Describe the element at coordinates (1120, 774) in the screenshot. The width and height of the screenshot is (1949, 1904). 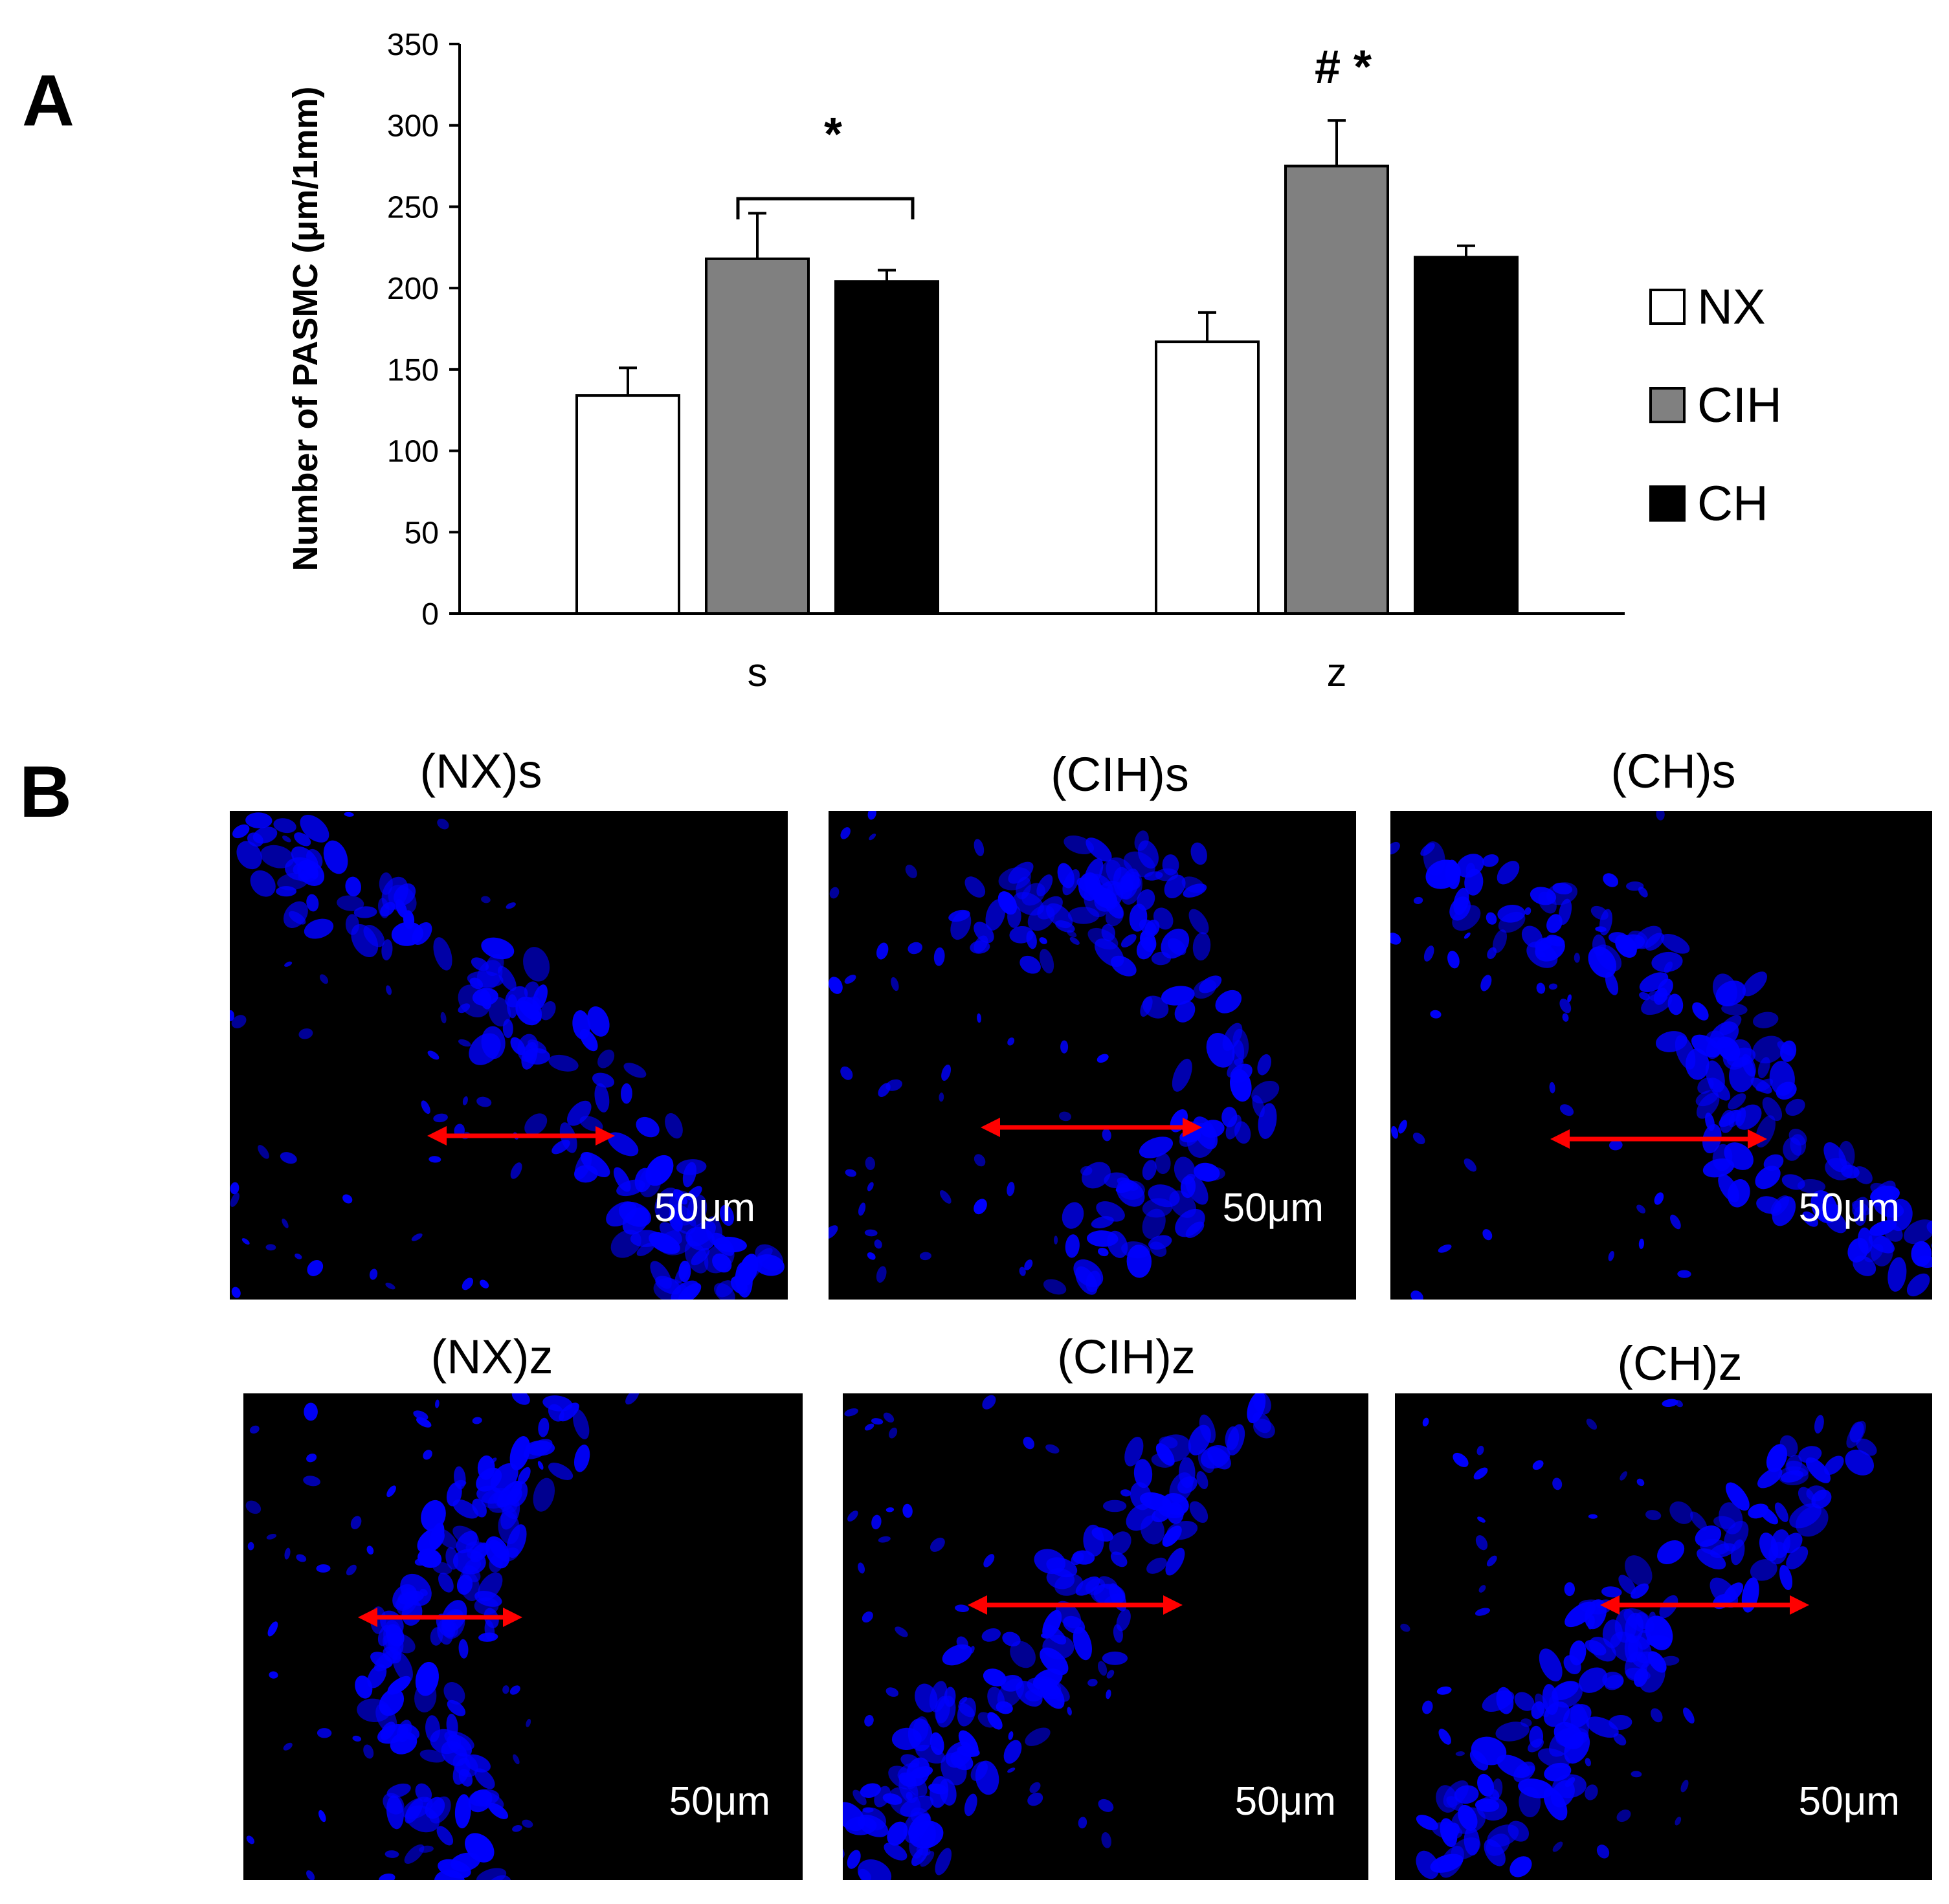
I see `micrograph-title: (CIH)s` at that location.